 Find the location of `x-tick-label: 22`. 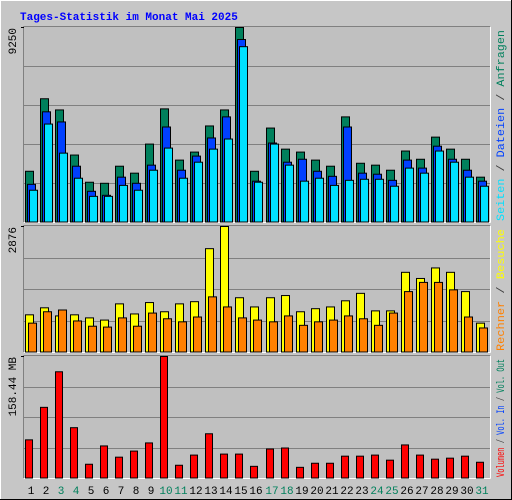

x-tick-label: 22 is located at coordinates (346, 492).